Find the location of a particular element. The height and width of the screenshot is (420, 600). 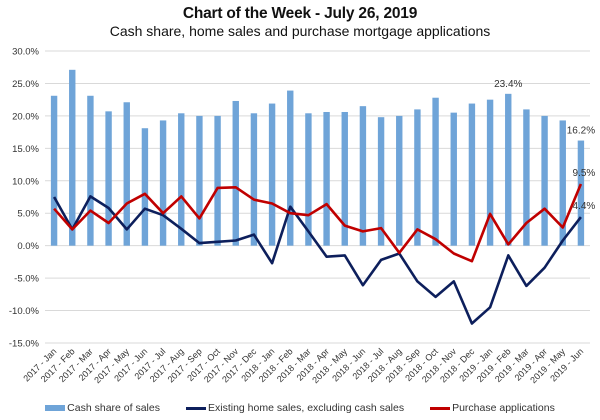

legend-item-cash-share: Cash share of sales is located at coordinates (102, 408).